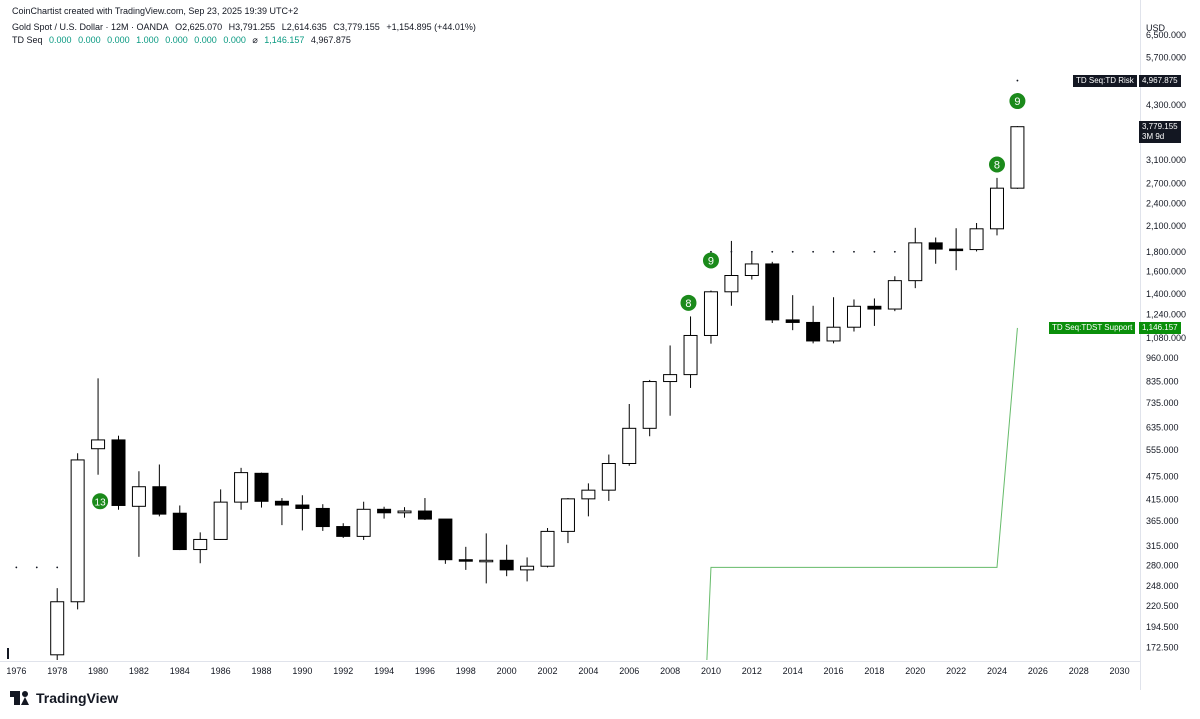  Describe the element at coordinates (915, 671) in the screenshot. I see `x-tick-label: 2020` at that location.